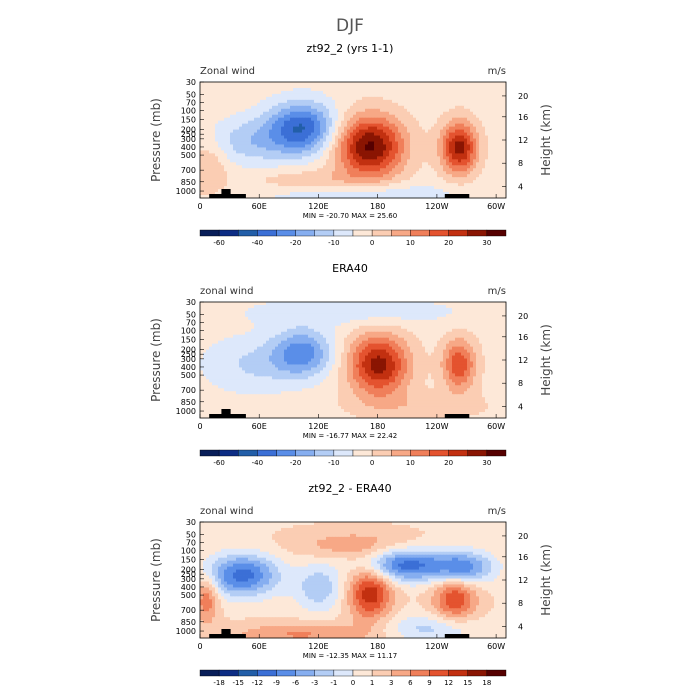  What do you see at coordinates (523, 580) in the screenshot?
I see `y2-tick-label: 12` at bounding box center [523, 580].